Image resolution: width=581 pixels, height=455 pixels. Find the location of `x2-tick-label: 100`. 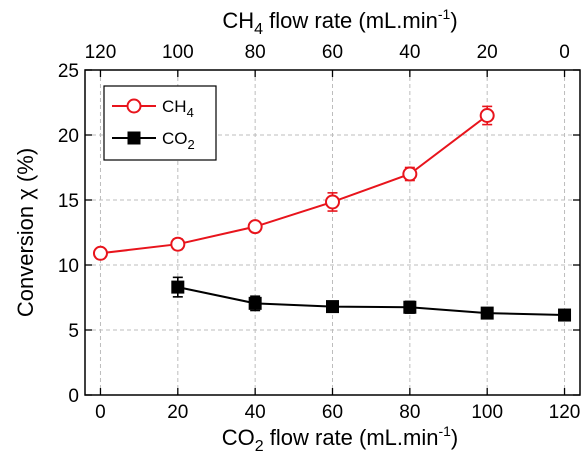

x2-tick-label: 100 is located at coordinates (178, 52).